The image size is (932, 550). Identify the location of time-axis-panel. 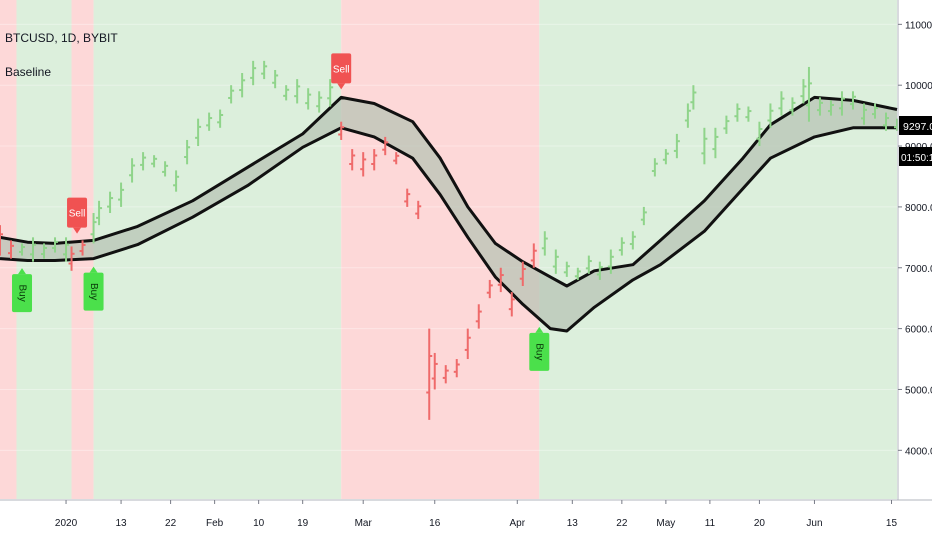
(466, 525).